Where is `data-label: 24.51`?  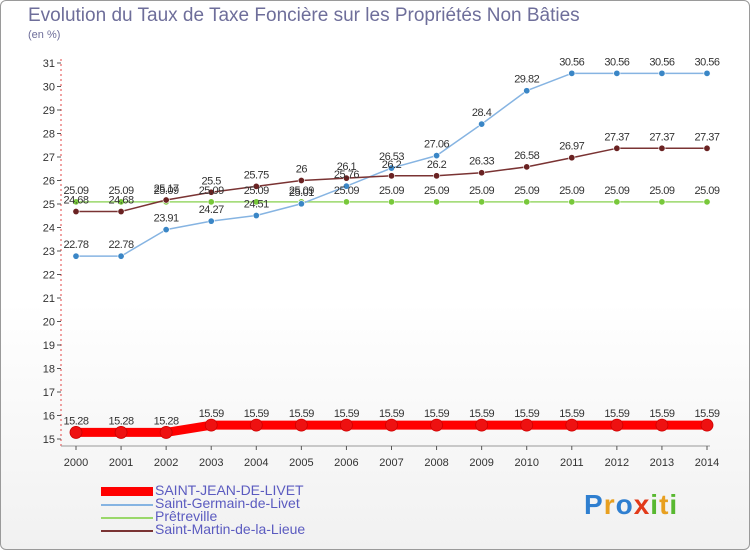 data-label: 24.51 is located at coordinates (256, 205).